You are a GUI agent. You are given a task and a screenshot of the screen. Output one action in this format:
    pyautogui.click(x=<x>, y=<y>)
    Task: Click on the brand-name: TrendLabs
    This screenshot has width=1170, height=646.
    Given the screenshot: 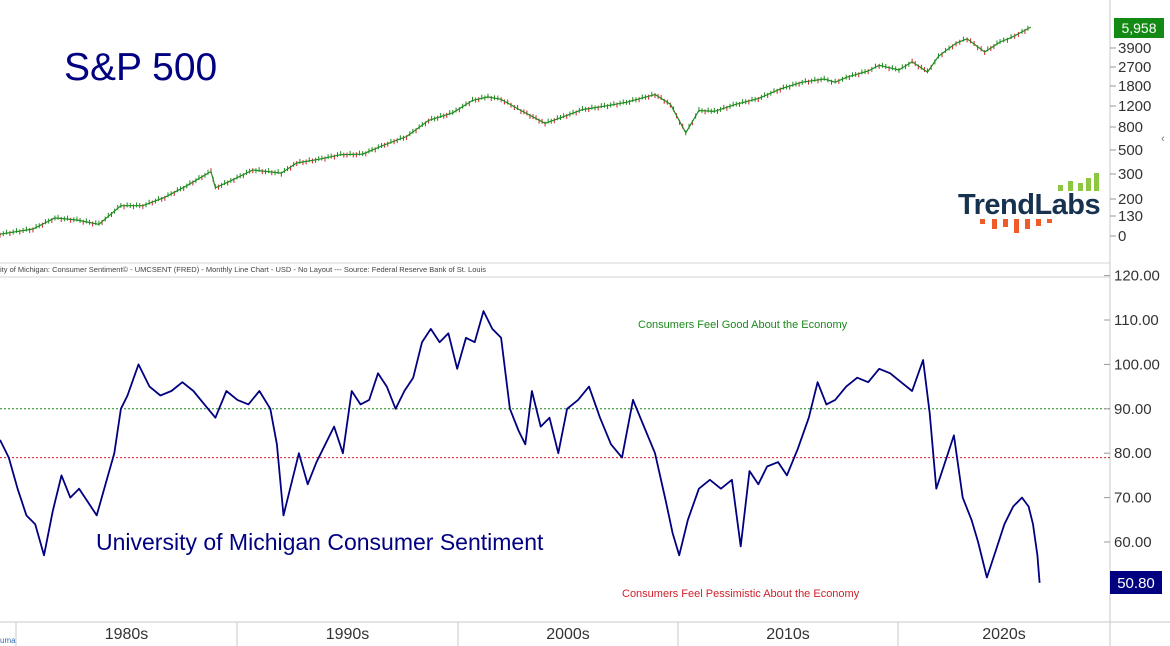 What is the action you would take?
    pyautogui.click(x=1029, y=205)
    